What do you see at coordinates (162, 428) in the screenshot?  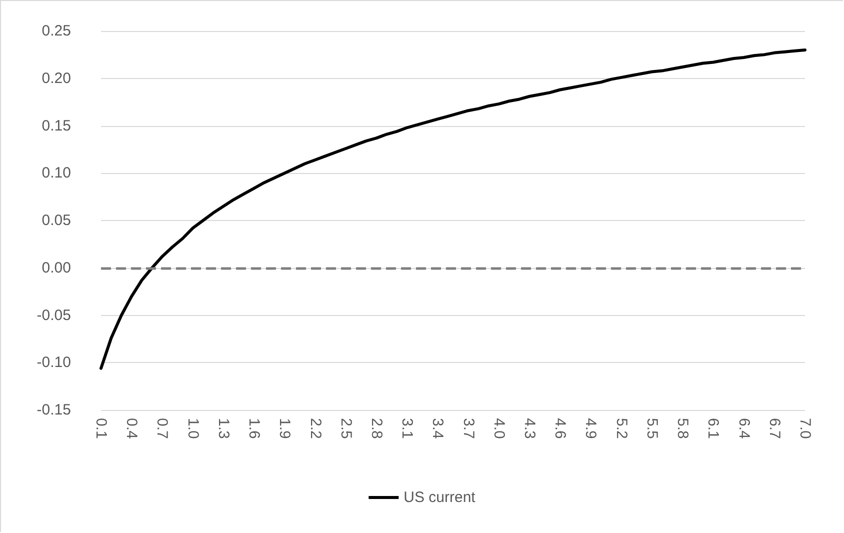 I see `x-tick-label: 0.7` at bounding box center [162, 428].